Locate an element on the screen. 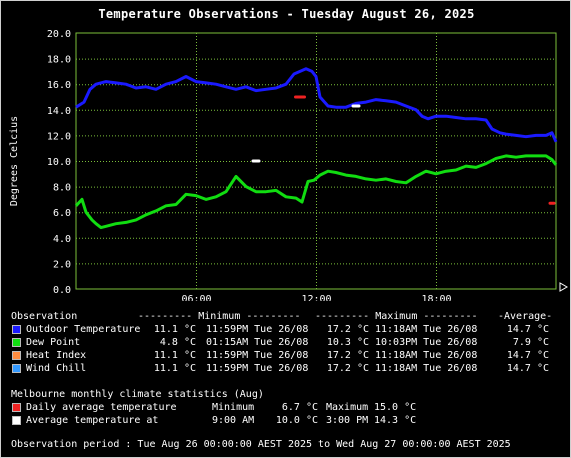 Image resolution: width=571 pixels, height=458 pixels. y-tick-label: 16.0 is located at coordinates (59, 85).